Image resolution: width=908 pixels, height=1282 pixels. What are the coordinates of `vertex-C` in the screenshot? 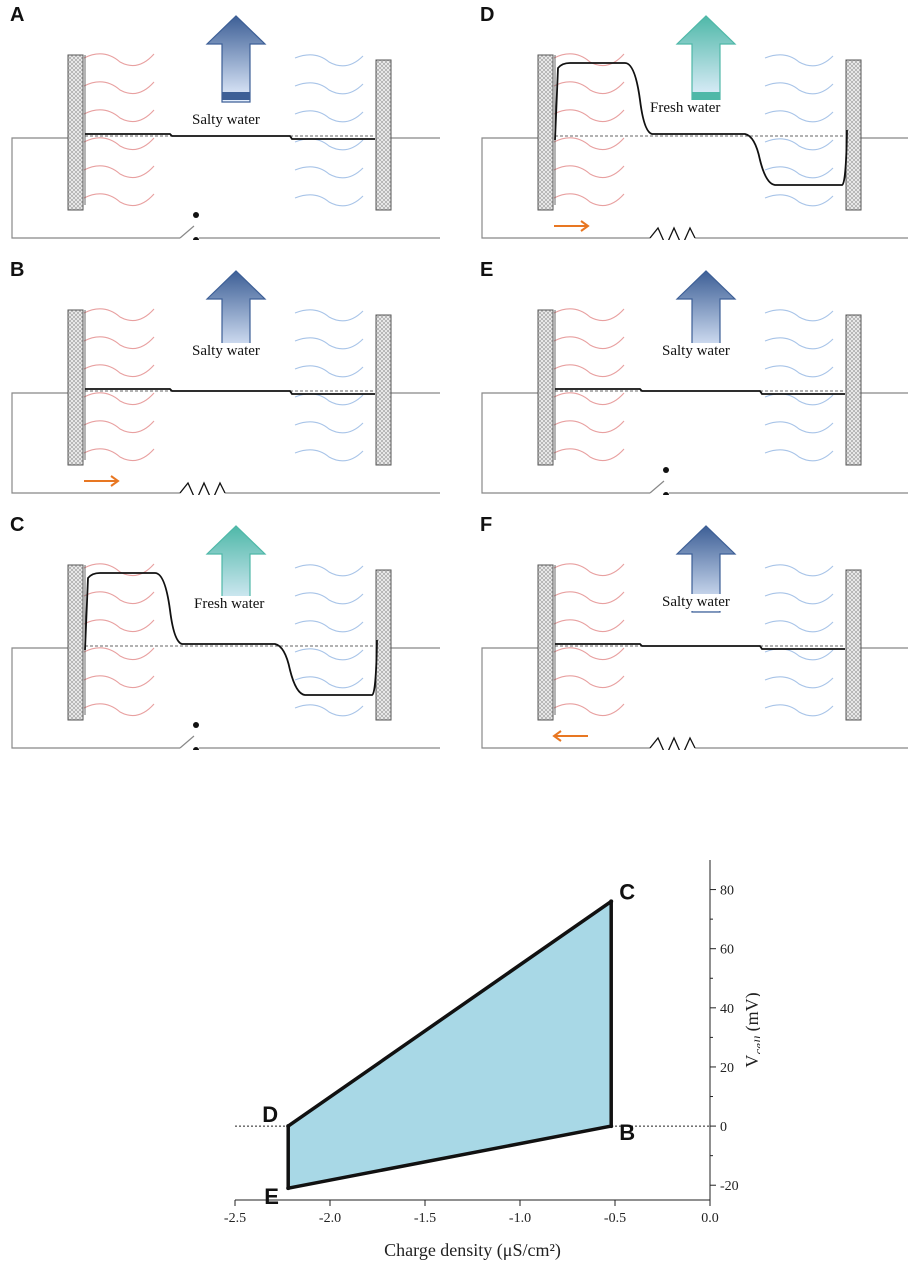 It's located at (611, 901).